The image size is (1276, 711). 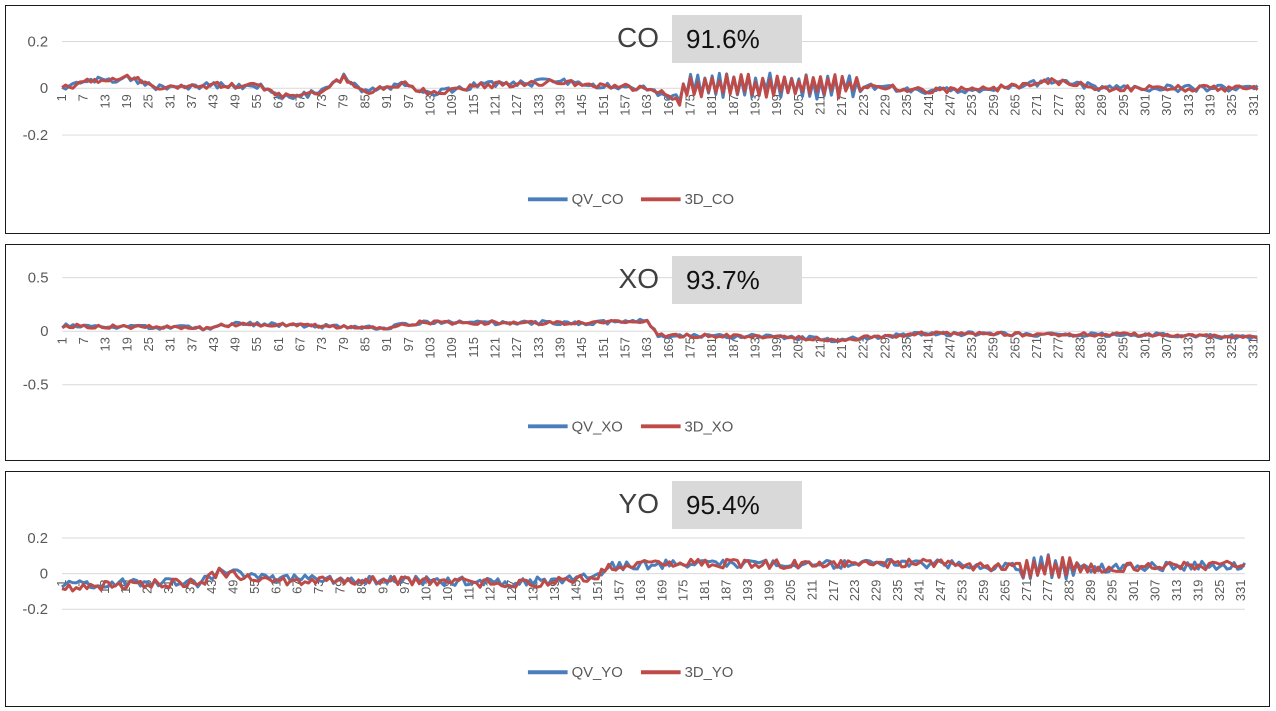 I want to click on x-tick-label: 223, so click(x=863, y=104).